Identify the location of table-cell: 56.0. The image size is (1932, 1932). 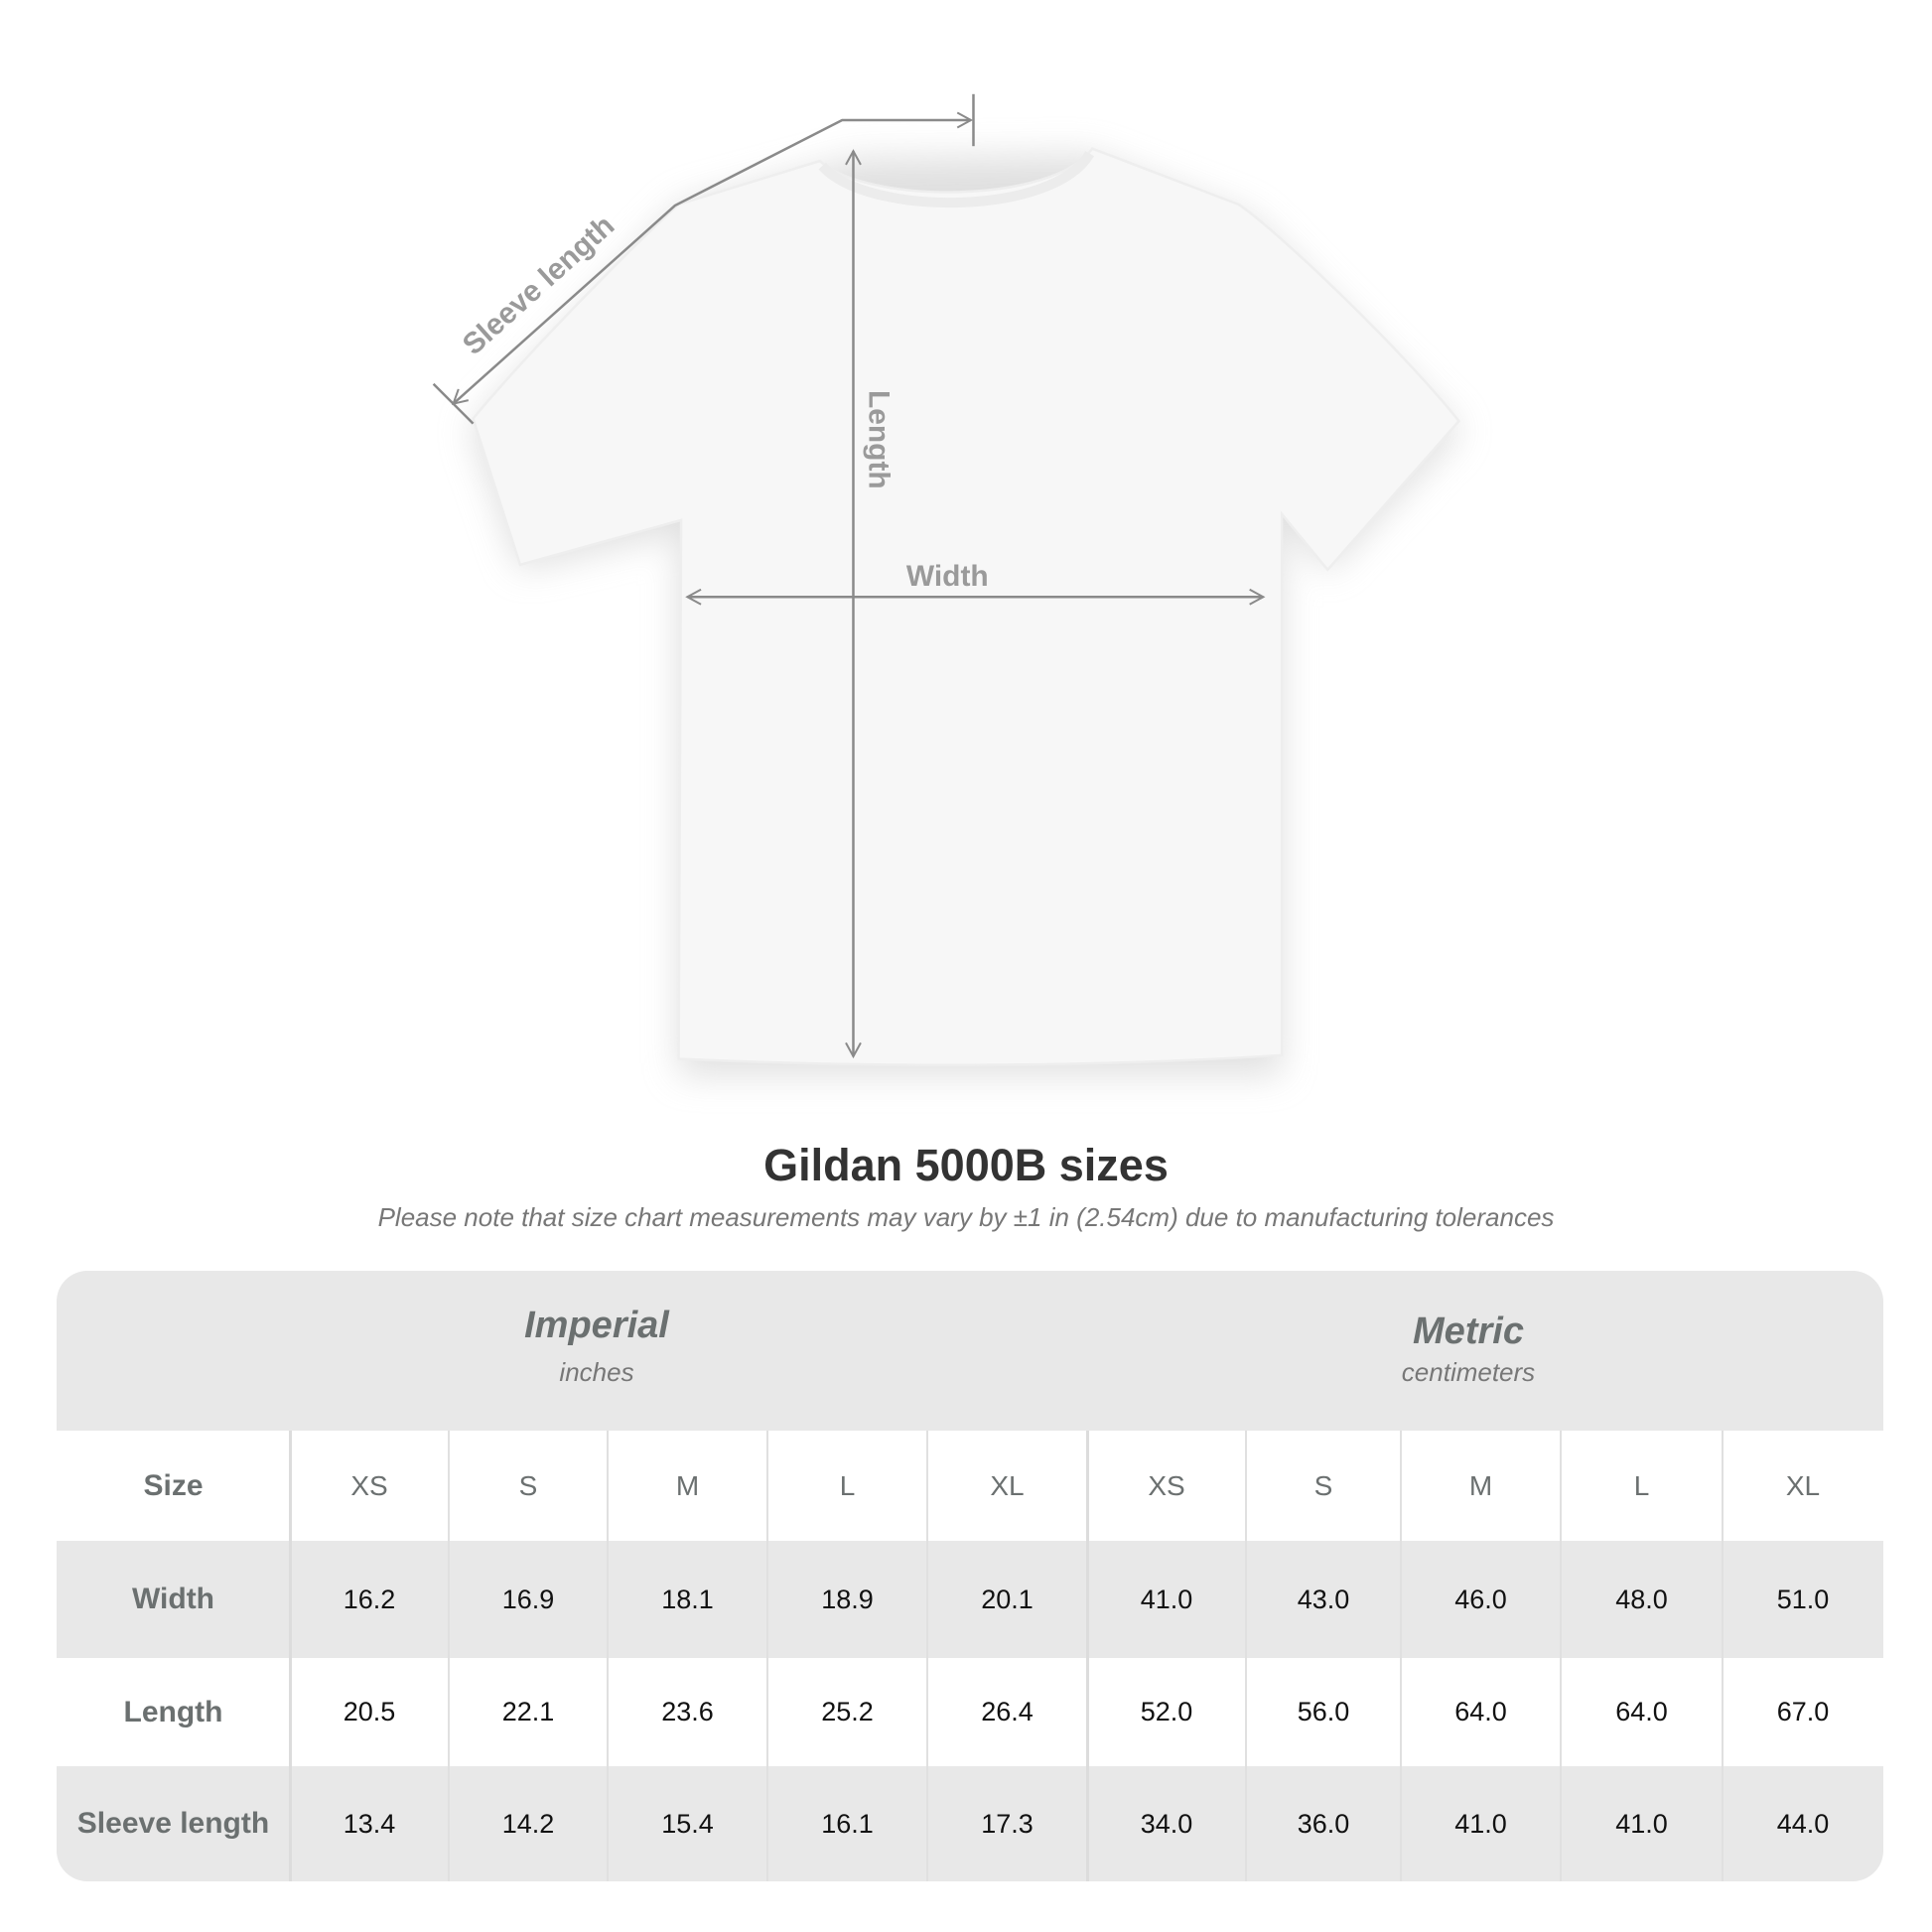
(1324, 1711).